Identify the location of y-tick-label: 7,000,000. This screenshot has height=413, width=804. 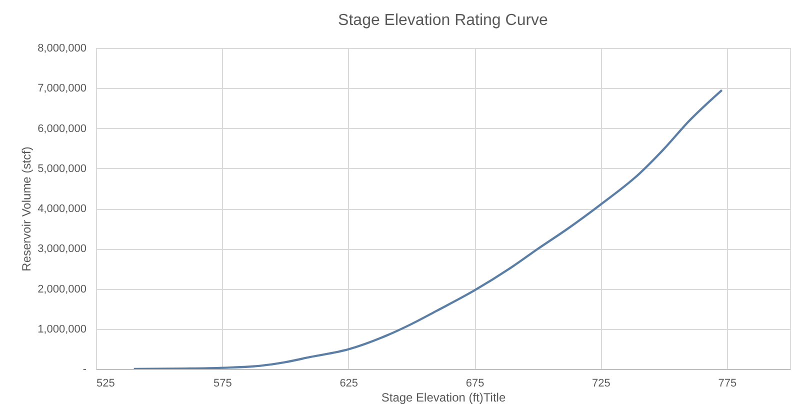
(62, 88).